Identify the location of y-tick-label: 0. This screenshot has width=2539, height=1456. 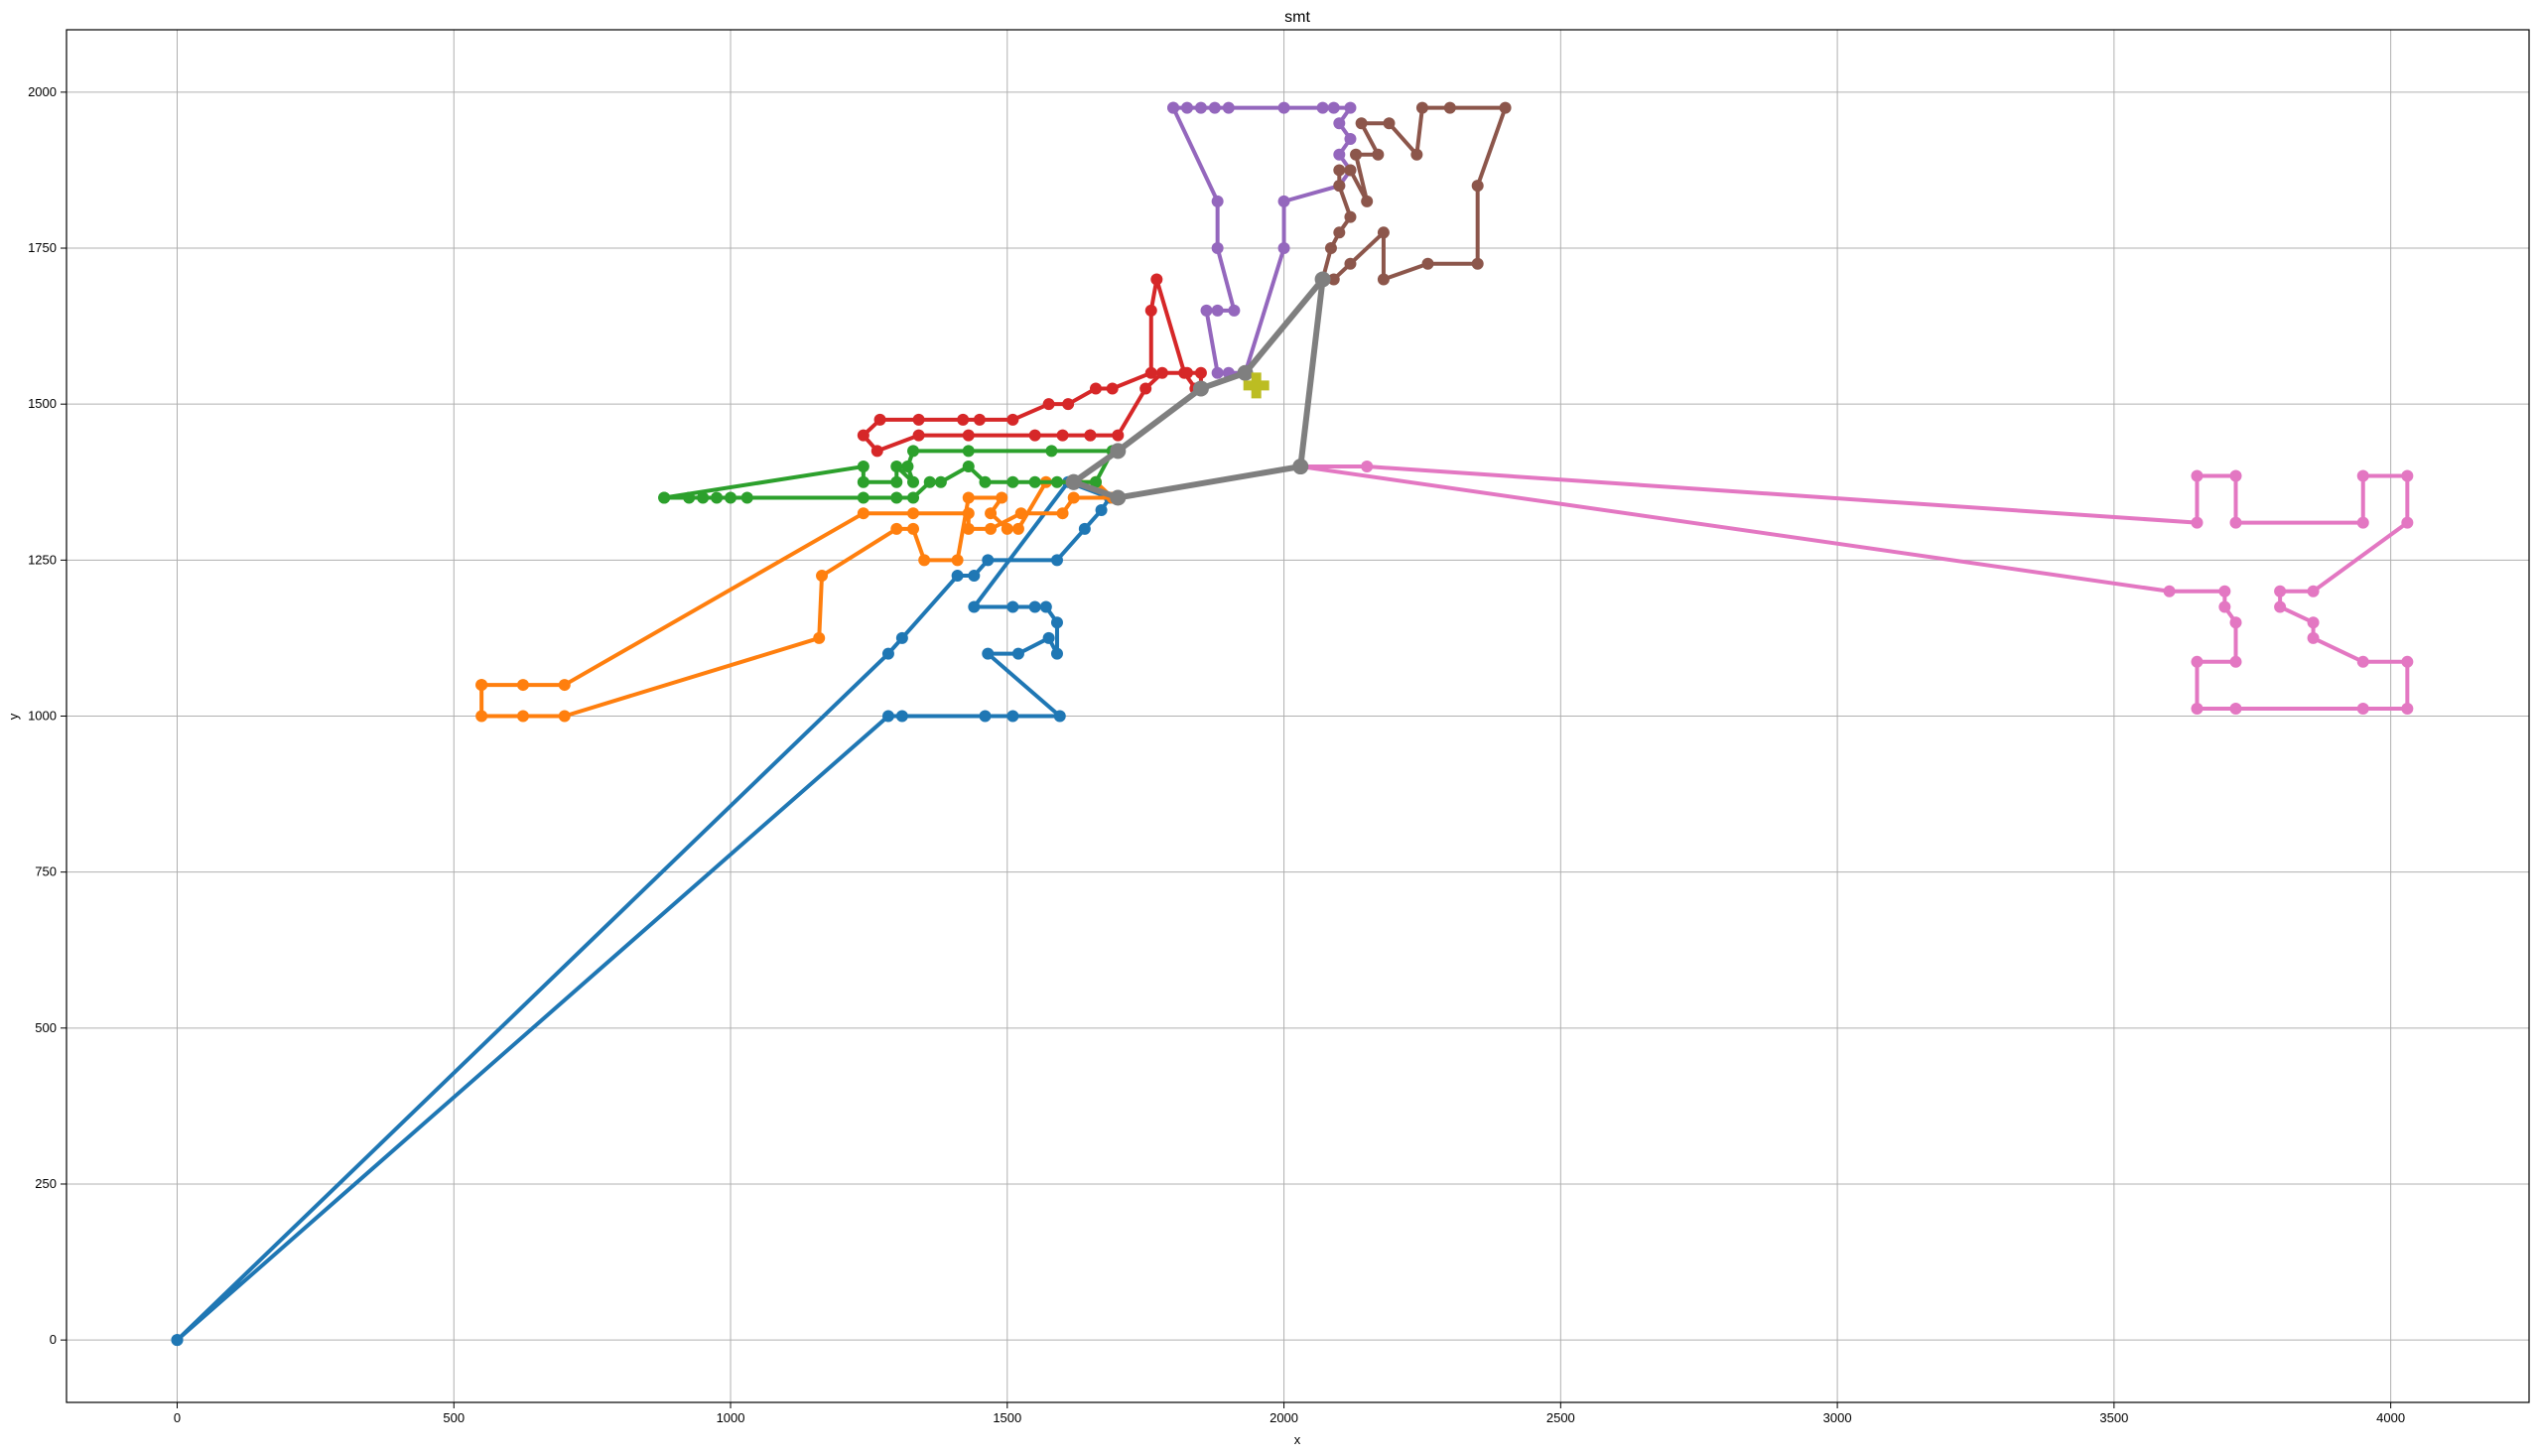
(53, 1339).